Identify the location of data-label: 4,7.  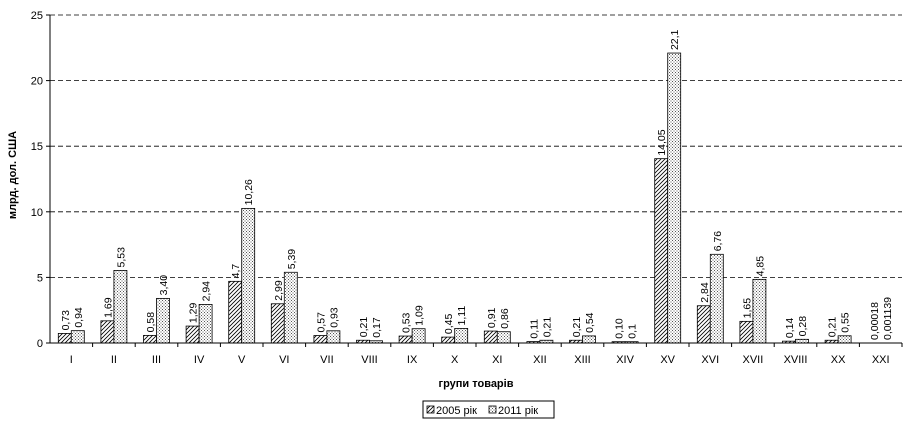
(236, 271).